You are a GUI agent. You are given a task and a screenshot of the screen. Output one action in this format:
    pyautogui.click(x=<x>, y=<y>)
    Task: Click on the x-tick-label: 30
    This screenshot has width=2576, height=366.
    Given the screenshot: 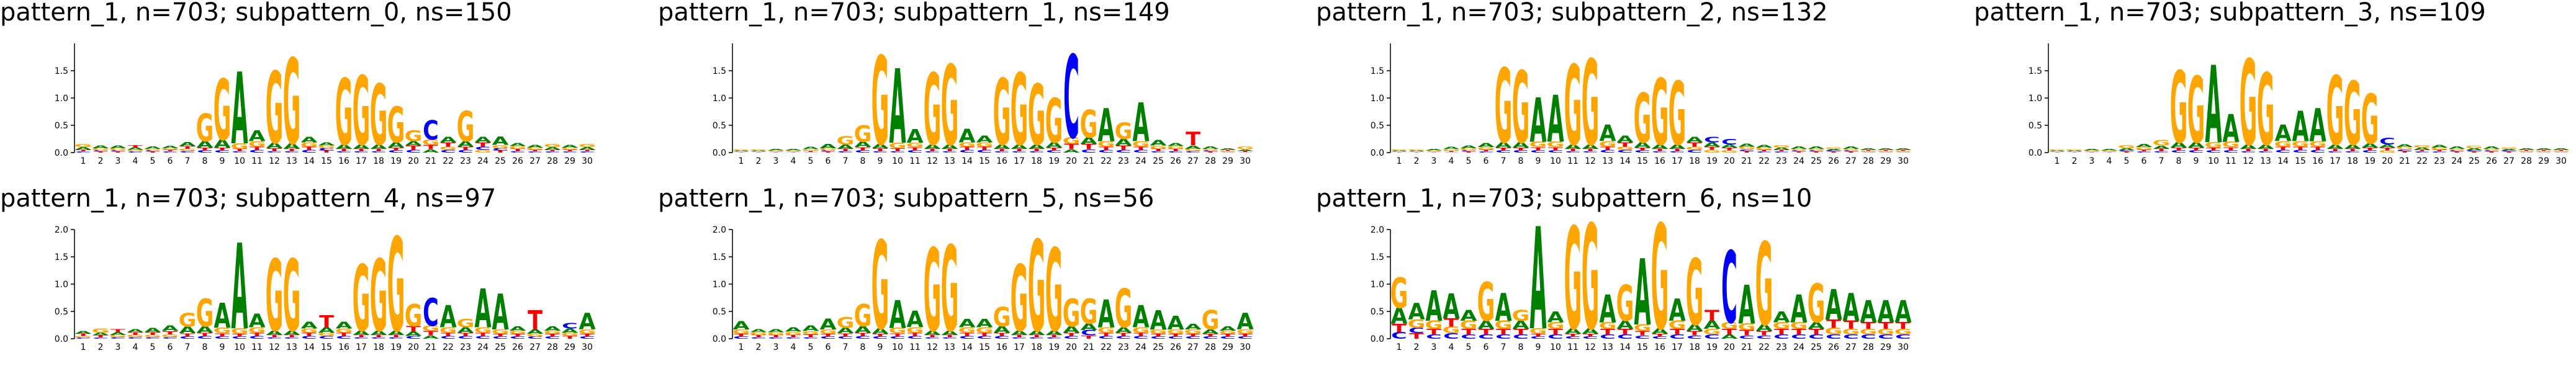 What is the action you would take?
    pyautogui.click(x=1903, y=161)
    